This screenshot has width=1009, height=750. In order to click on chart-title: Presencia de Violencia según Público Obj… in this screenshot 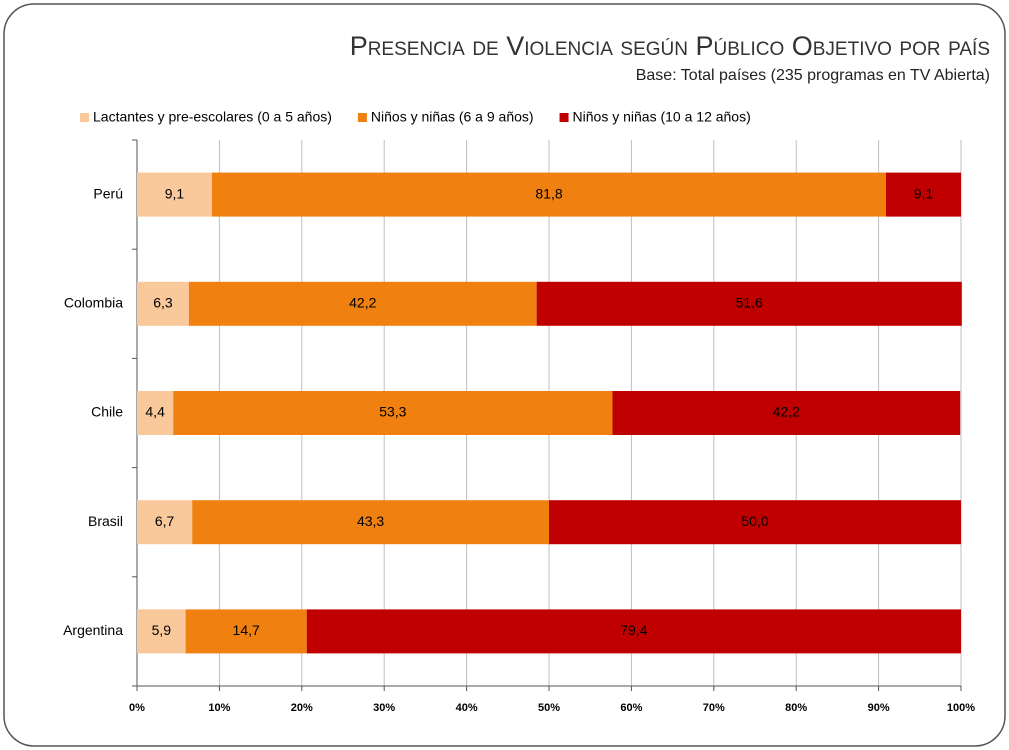, I will do `click(670, 46)`.